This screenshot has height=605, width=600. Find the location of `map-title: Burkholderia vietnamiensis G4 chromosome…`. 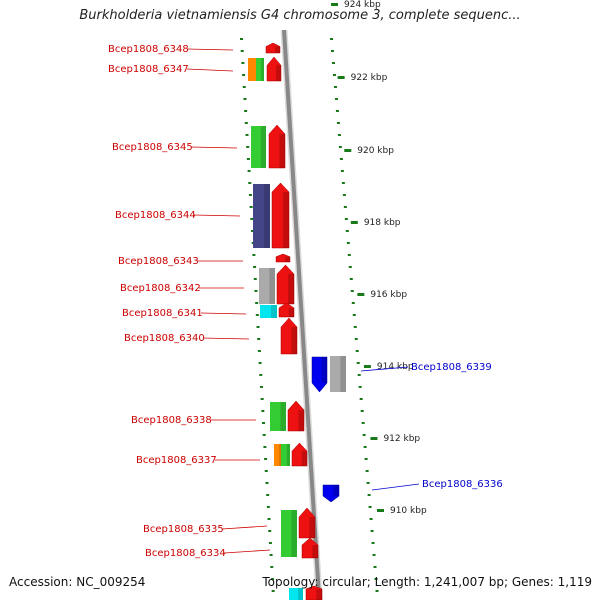

map-title: Burkholderia vietnamiensis G4 chromosome… is located at coordinates (300, 15).